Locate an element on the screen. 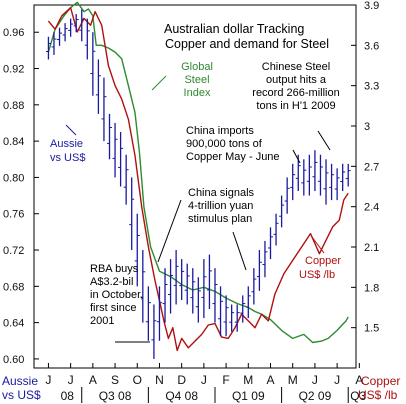  annotation-global-steel-line-2: Index is located at coordinates (197, 93).